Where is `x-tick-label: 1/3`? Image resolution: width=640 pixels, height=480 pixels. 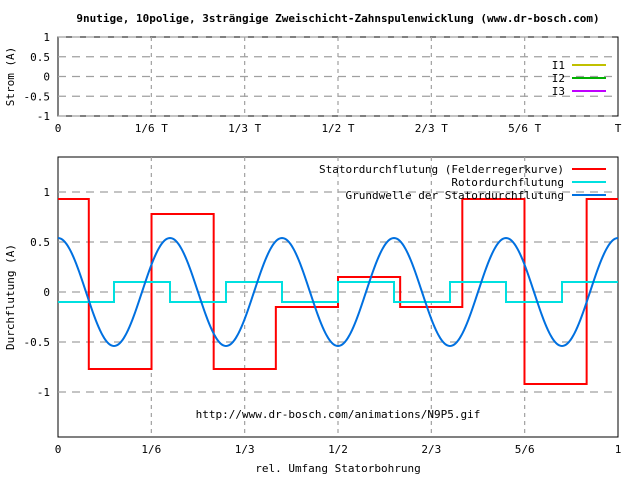
x-tick-label: 1/3 is located at coordinates (245, 449).